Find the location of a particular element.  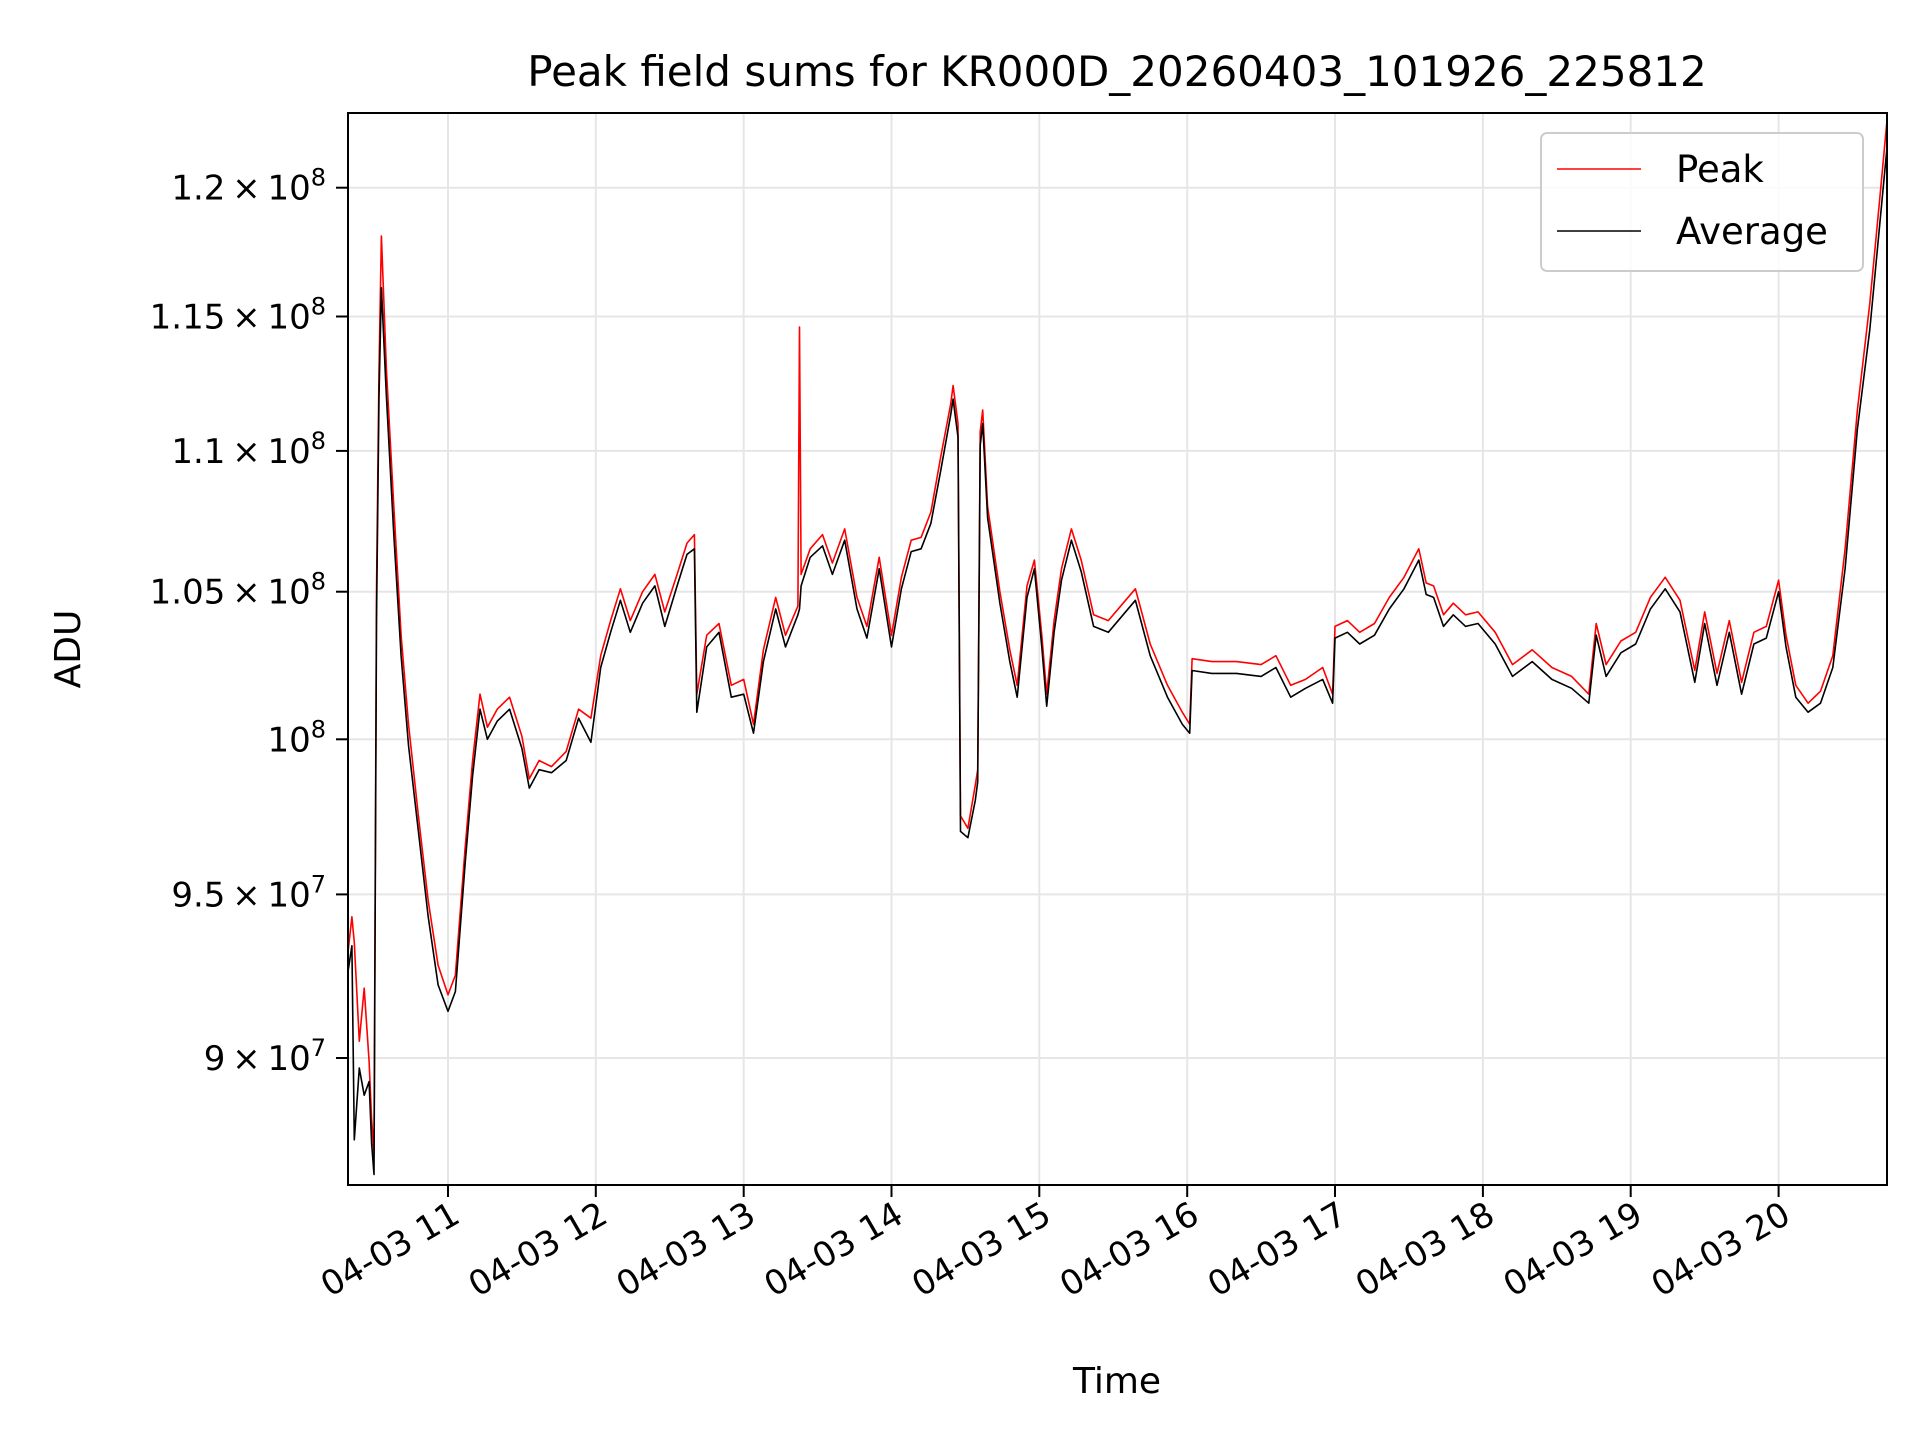

y-tick-label: 9.5 × 107 is located at coordinates (248, 892).